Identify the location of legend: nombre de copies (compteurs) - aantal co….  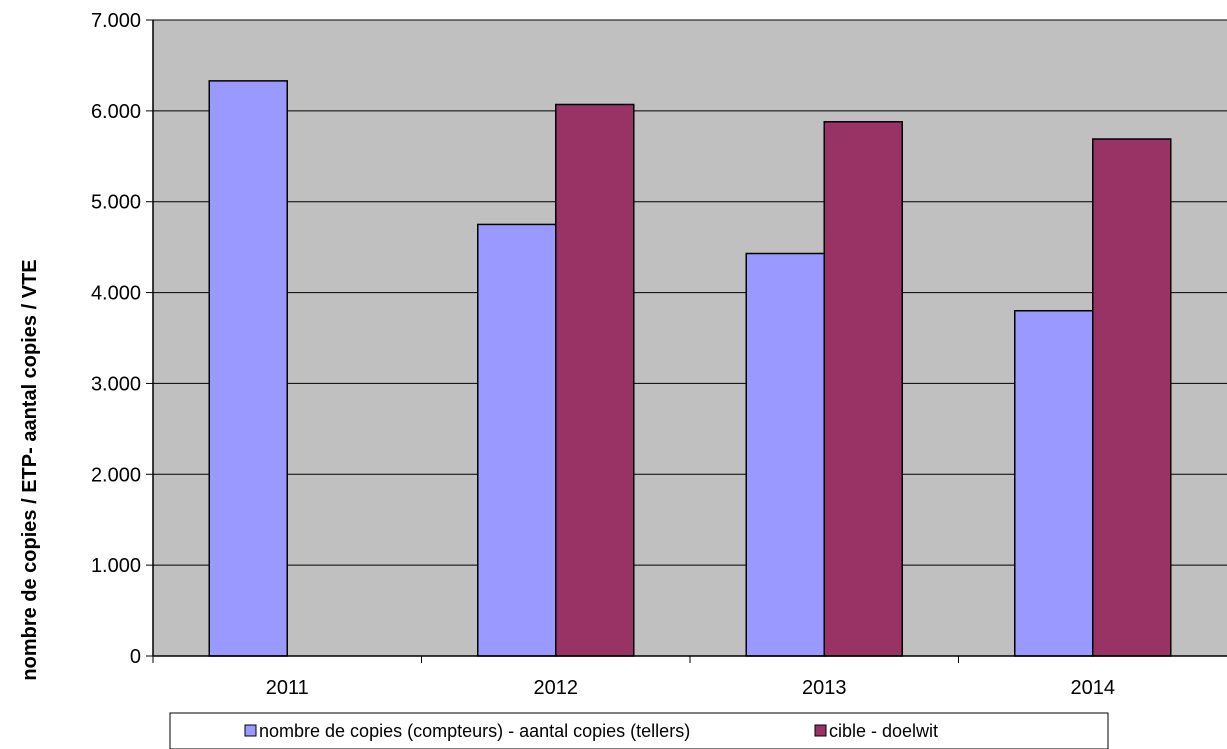
(639, 730).